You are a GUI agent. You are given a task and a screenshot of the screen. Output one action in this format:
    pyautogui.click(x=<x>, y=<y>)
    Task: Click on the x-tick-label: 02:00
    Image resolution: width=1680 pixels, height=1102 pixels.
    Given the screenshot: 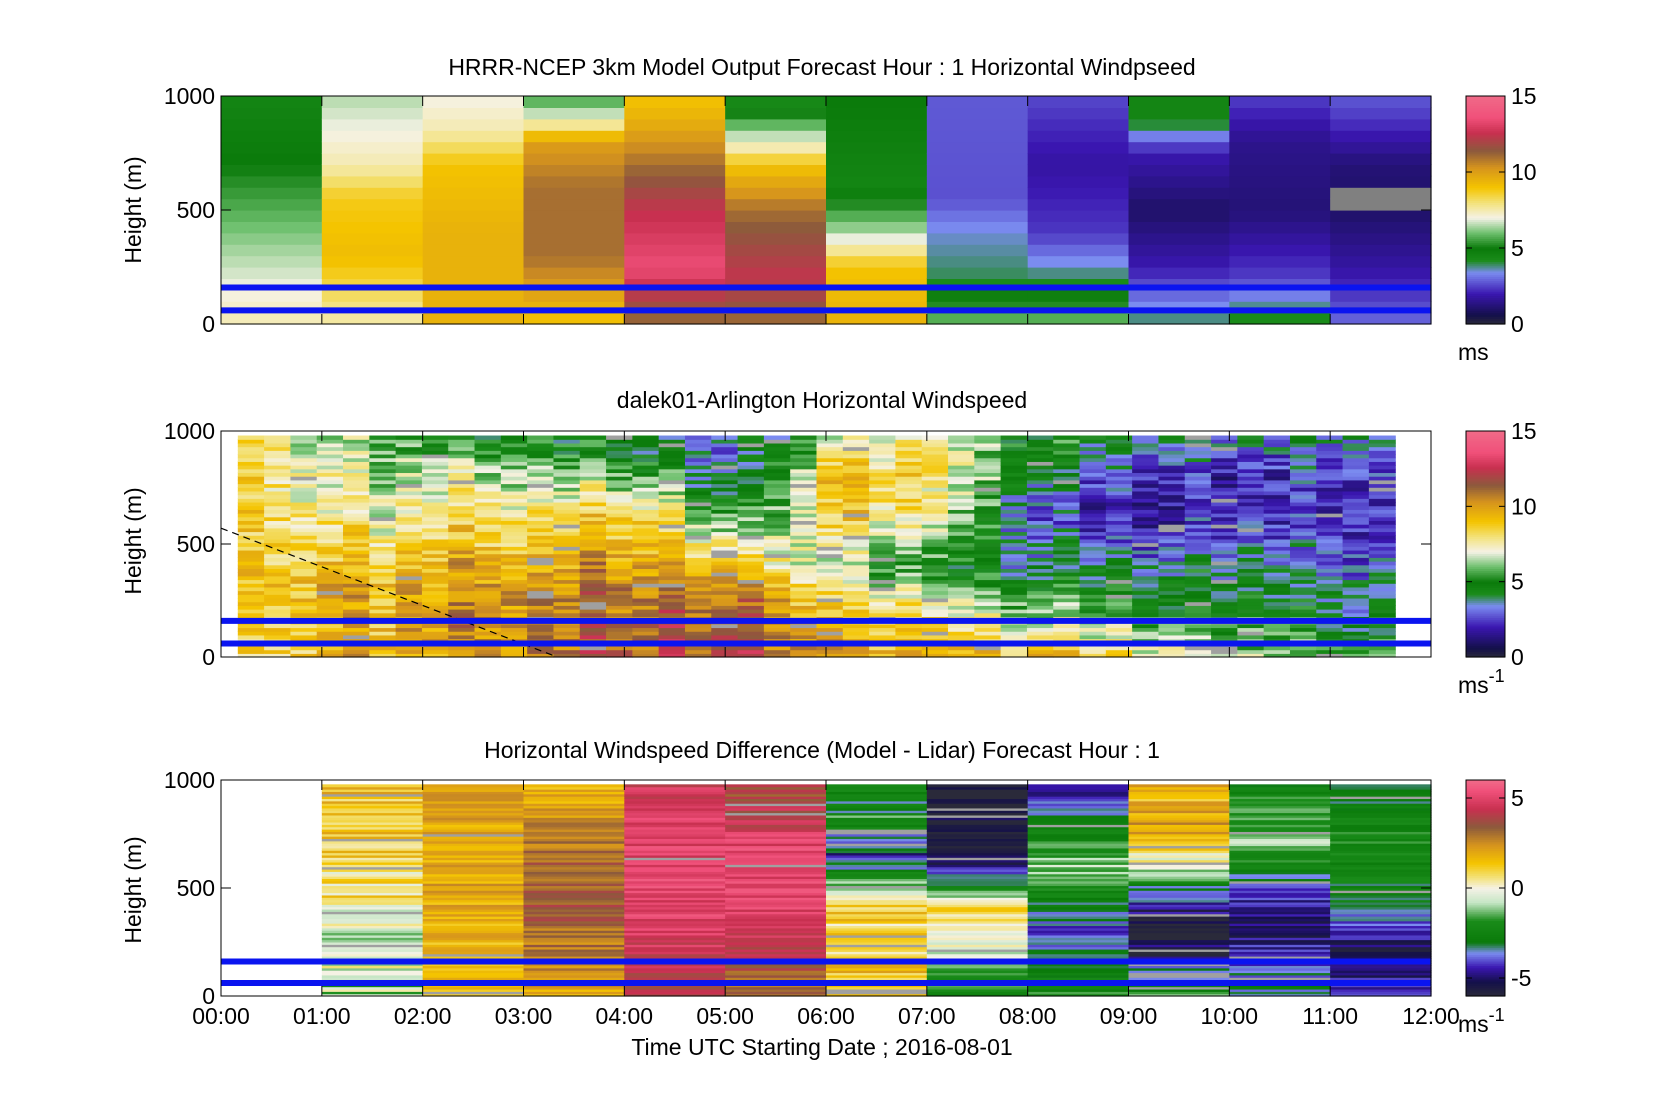 What is the action you would take?
    pyautogui.click(x=423, y=1016)
    